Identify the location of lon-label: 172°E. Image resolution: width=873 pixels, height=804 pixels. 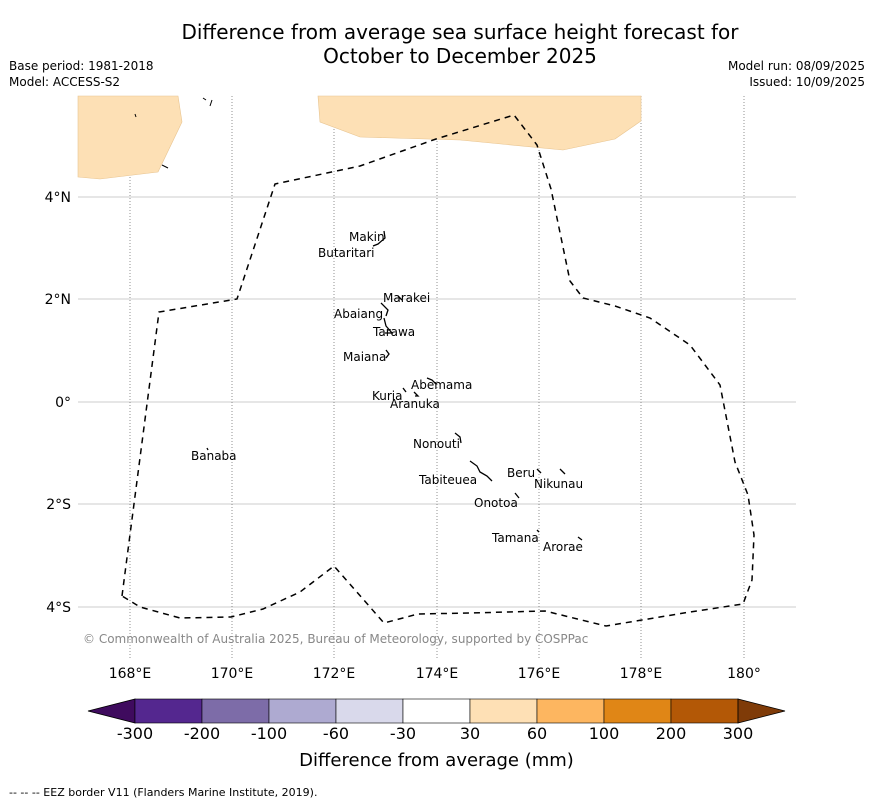
(334, 674).